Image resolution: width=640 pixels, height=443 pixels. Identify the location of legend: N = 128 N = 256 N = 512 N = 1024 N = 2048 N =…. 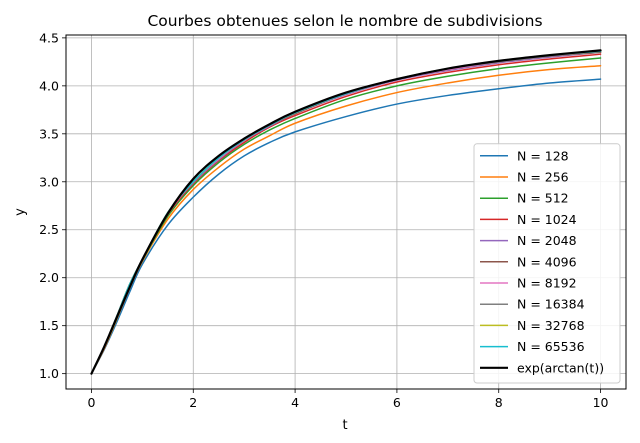
(547, 263).